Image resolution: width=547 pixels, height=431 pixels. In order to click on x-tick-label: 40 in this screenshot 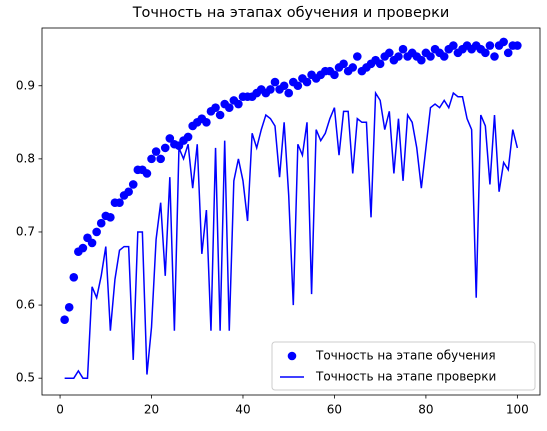, I will do `click(242, 410)`.